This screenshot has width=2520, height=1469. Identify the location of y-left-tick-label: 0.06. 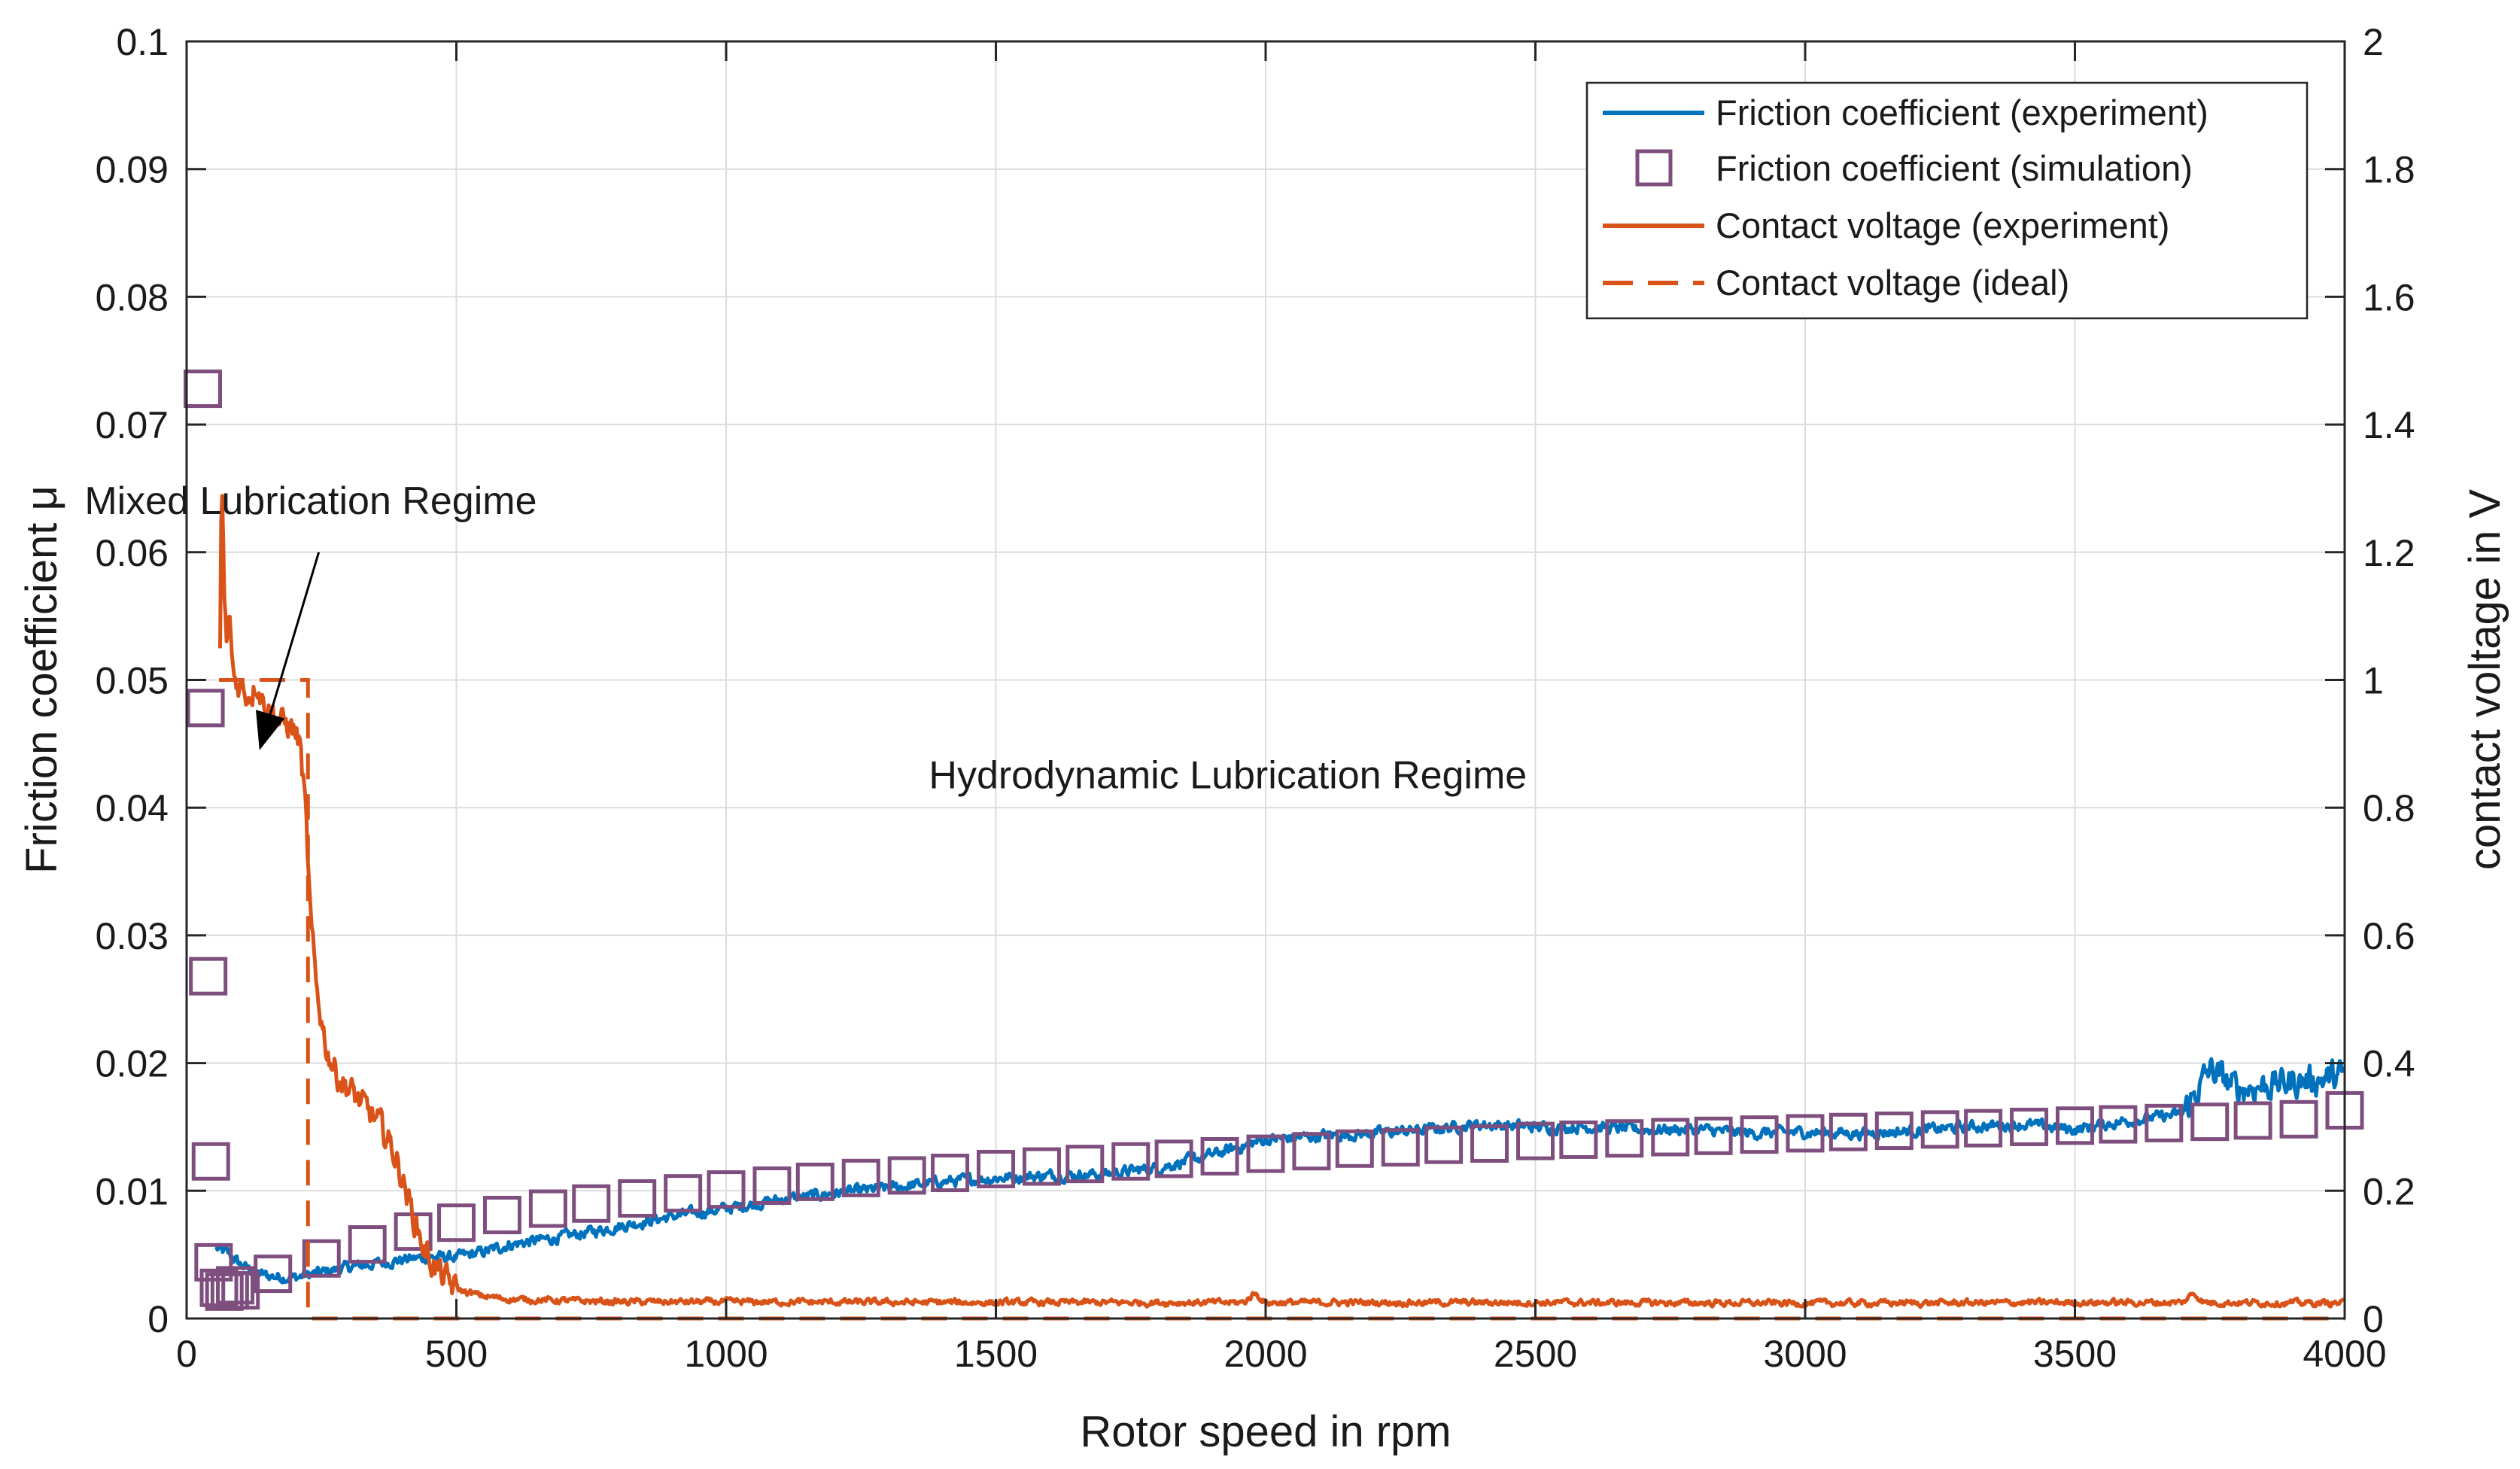
(132, 553).